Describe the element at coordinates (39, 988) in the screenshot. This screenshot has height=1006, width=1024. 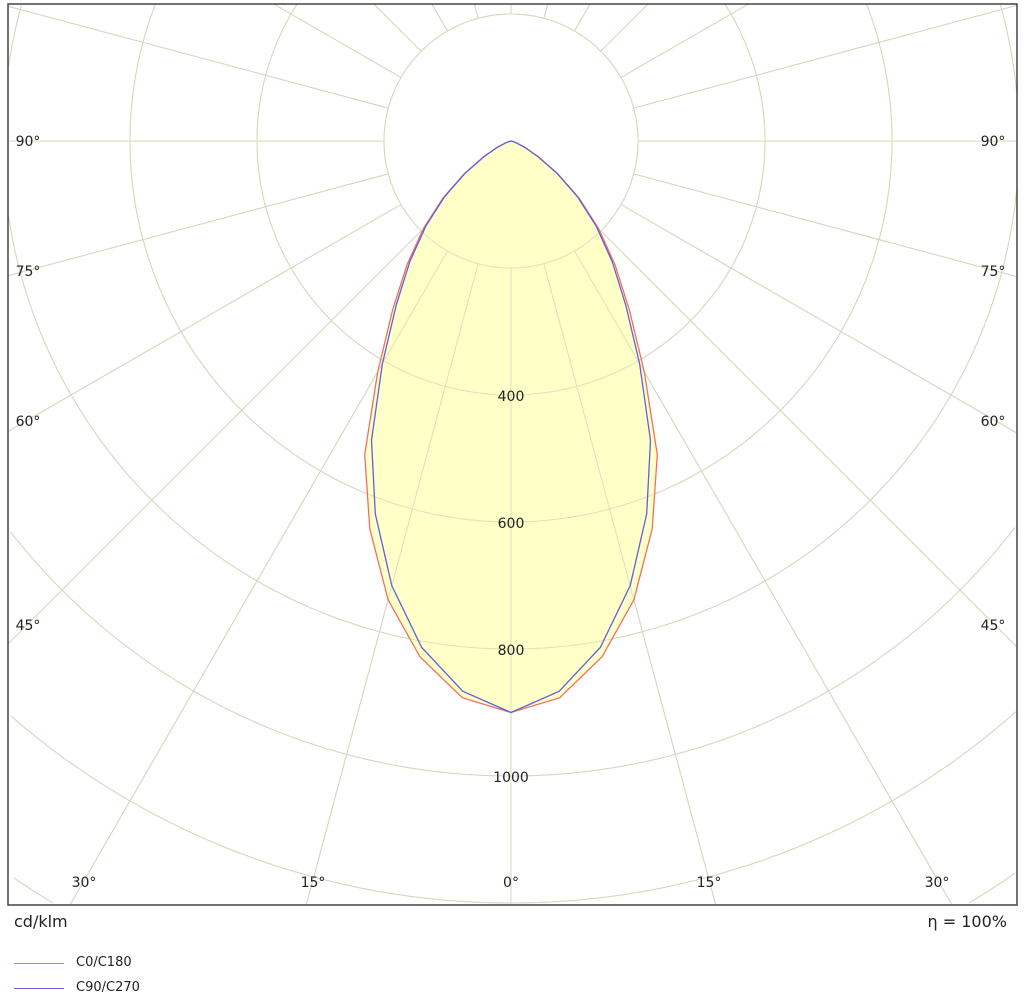
I see `legend-swatch-c90` at that location.